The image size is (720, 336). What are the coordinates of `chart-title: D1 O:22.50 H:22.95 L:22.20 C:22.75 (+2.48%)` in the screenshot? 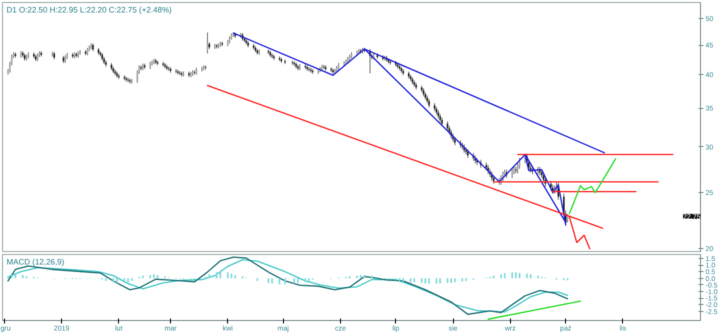 It's located at (89, 10).